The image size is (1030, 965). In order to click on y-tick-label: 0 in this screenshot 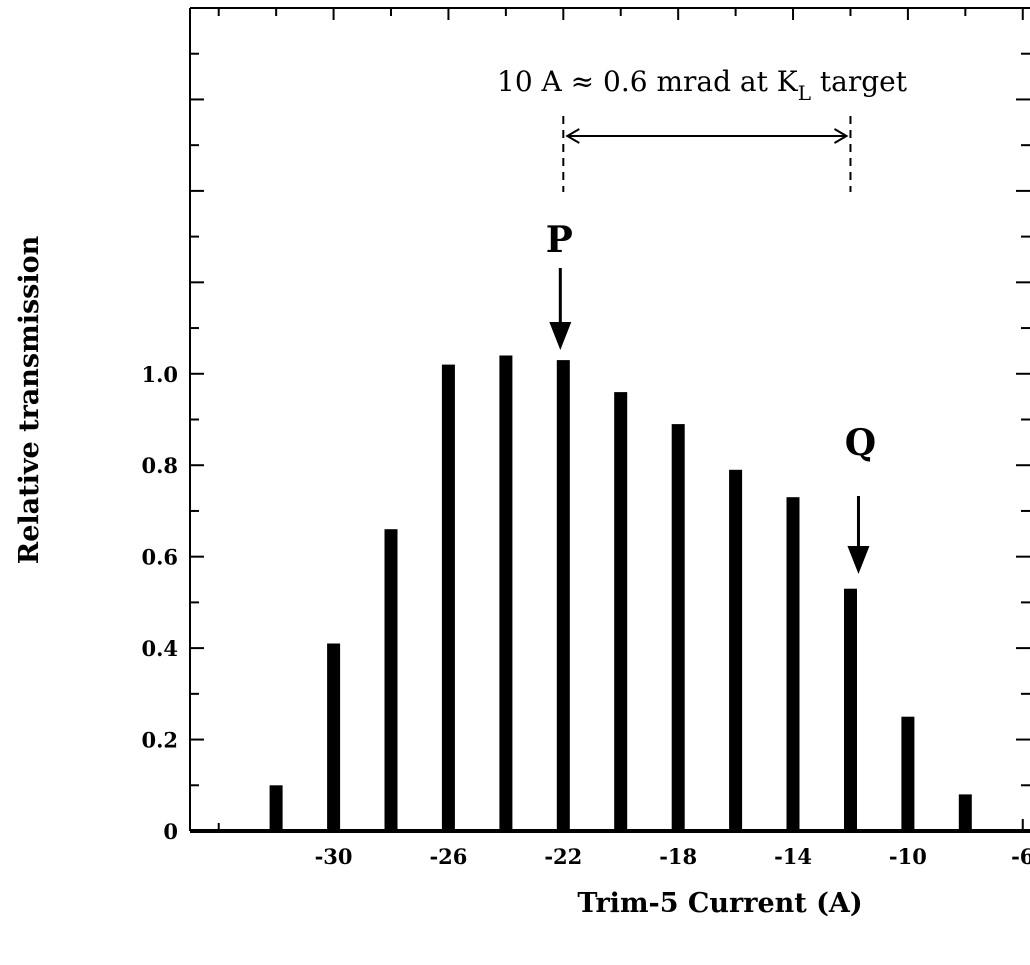, I will do `click(170, 831)`.